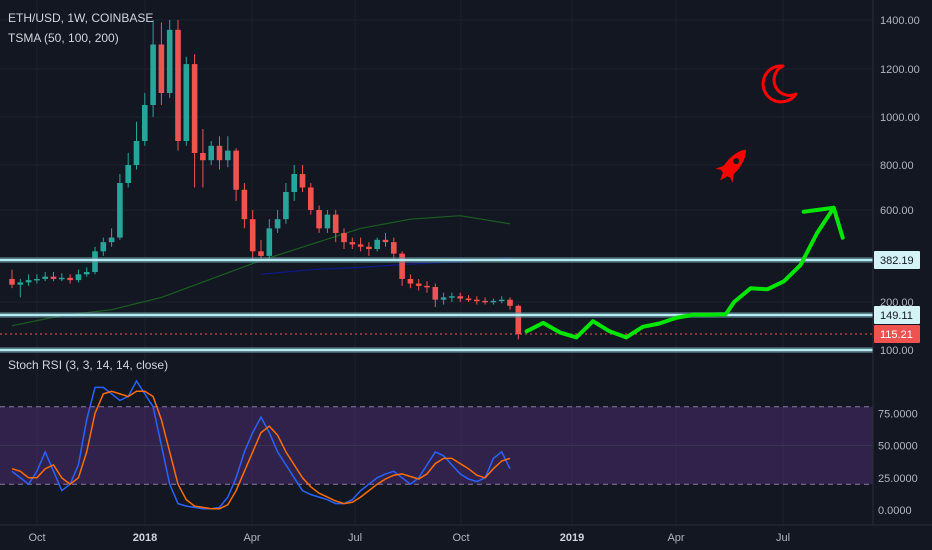 This screenshot has width=932, height=550. Describe the element at coordinates (145, 538) in the screenshot. I see `x-tick-label: 2018` at that location.